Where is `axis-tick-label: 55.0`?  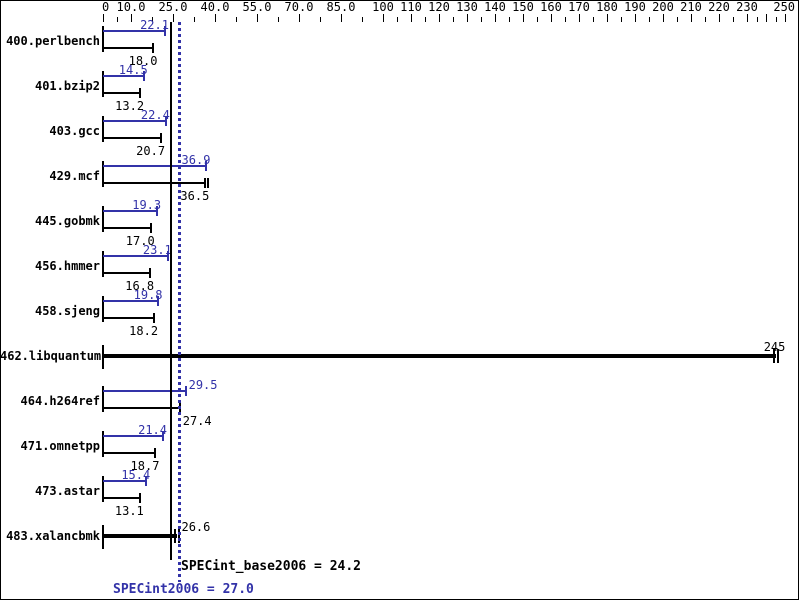
axis-tick-label: 55.0 is located at coordinates (257, 7).